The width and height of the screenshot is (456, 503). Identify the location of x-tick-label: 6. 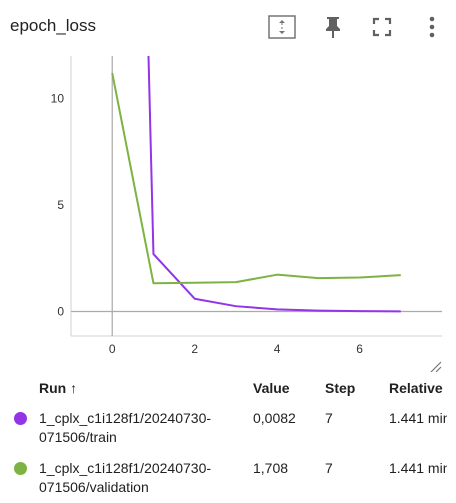
(359, 349).